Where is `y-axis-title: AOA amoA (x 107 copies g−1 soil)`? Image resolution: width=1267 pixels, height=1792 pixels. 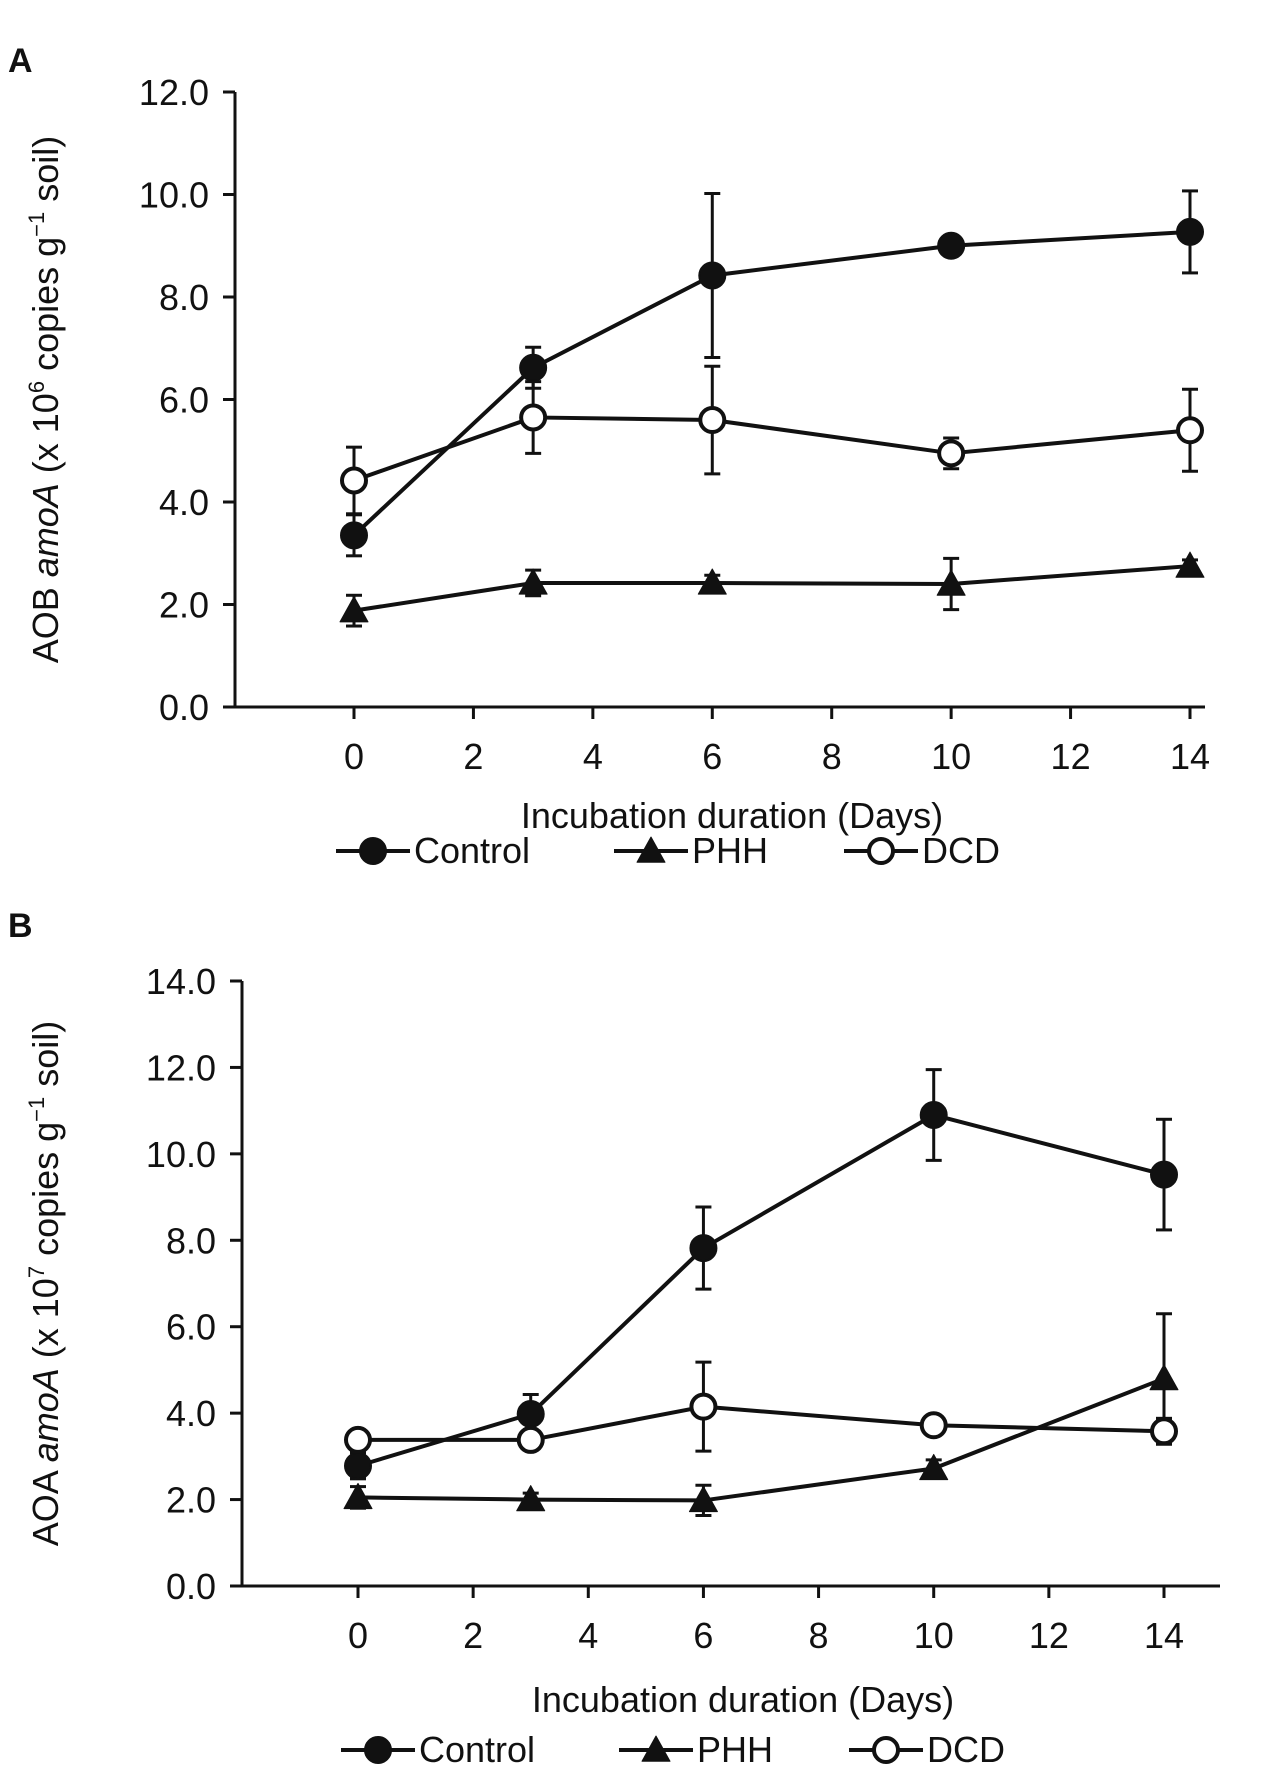 y-axis-title: AOA amoA (x 107 copies g−1 soil) is located at coordinates (45, 1284).